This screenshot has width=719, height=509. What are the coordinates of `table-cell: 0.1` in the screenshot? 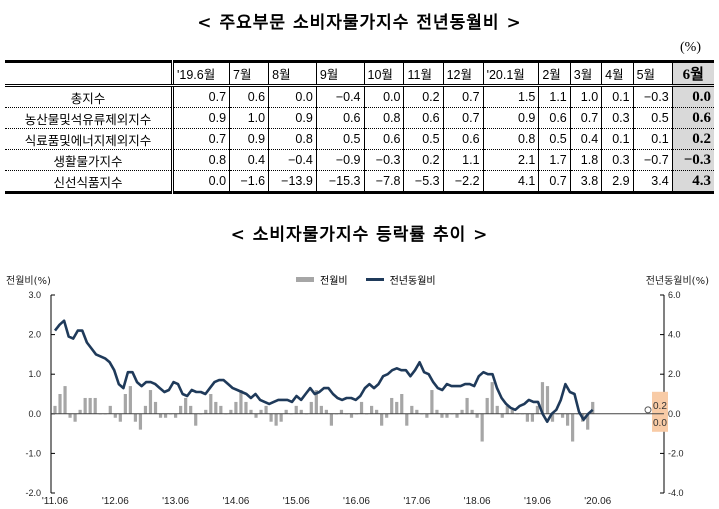 It's located at (617, 96).